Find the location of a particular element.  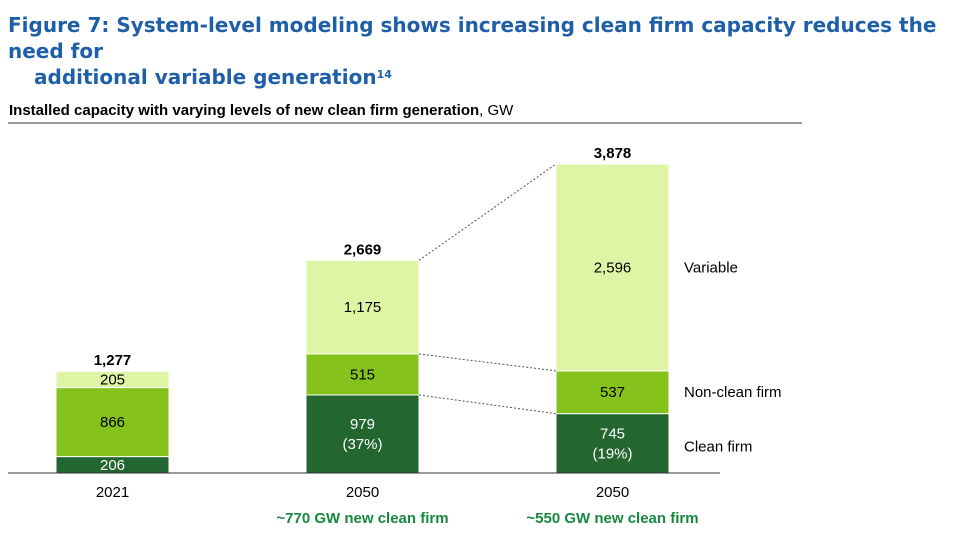

scenario-label: ~550 GW new clean firm is located at coordinates (612, 518).